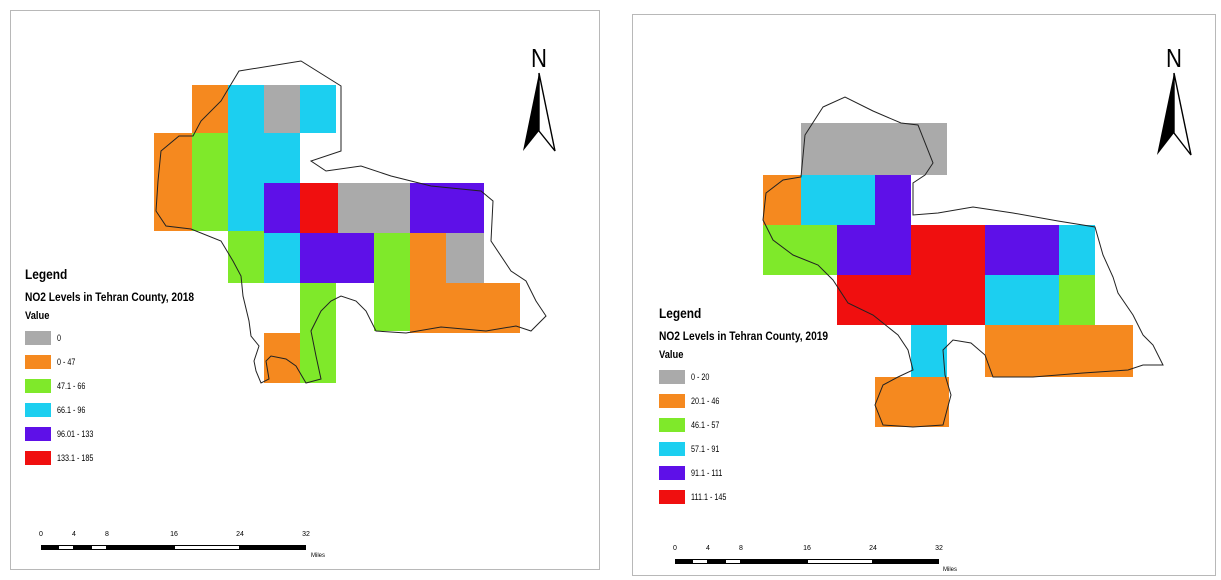 Image resolution: width=1221 pixels, height=580 pixels. Describe the element at coordinates (758, 449) in the screenshot. I see `legend-item: 57.1 - 91` at that location.